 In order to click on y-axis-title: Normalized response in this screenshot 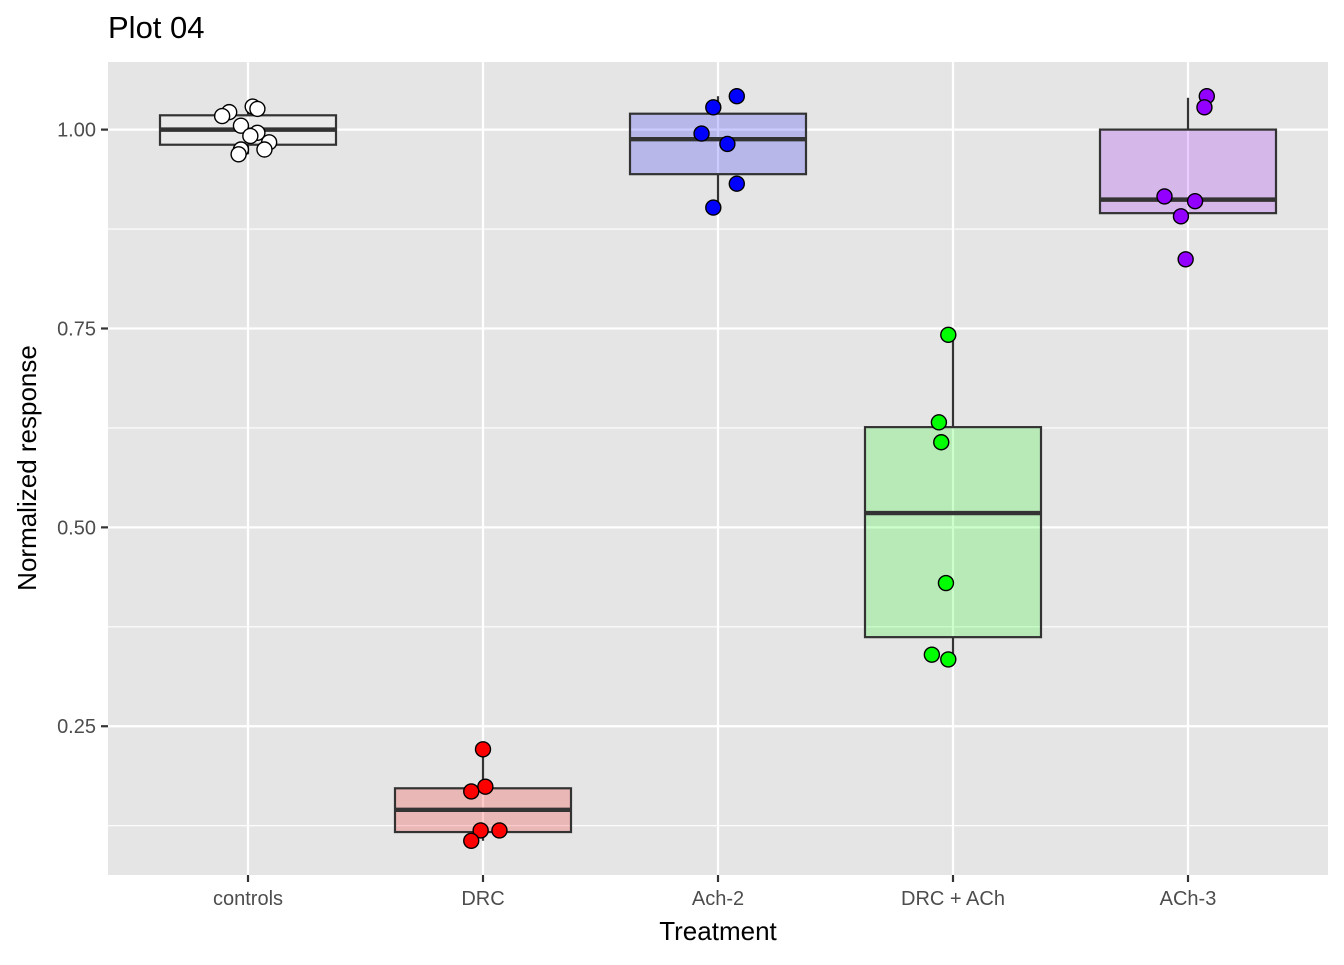, I will do `click(27, 468)`.